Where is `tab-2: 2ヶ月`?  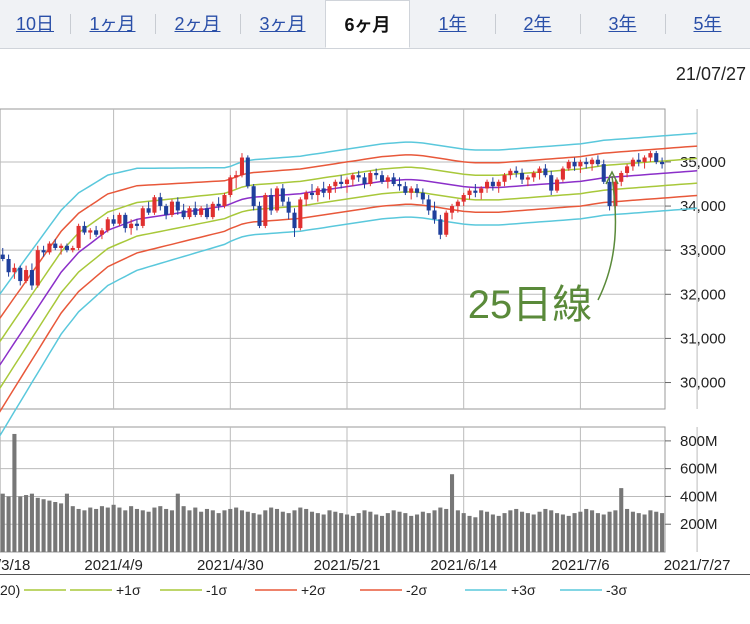 tab-2: 2ヶ月 is located at coordinates (197, 24).